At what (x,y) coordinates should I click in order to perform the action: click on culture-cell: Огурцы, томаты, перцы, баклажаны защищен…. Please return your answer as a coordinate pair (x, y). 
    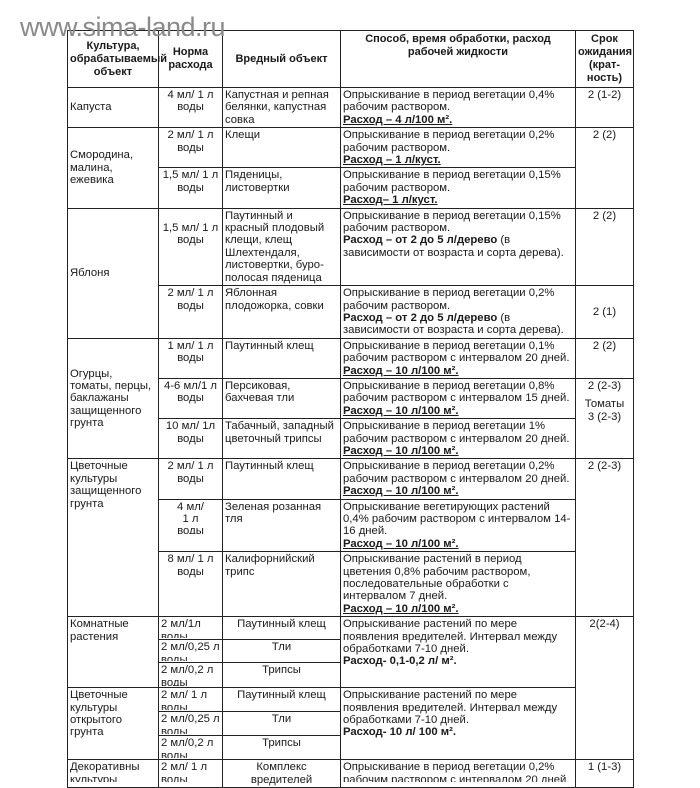
    Looking at the image, I should click on (113, 398).